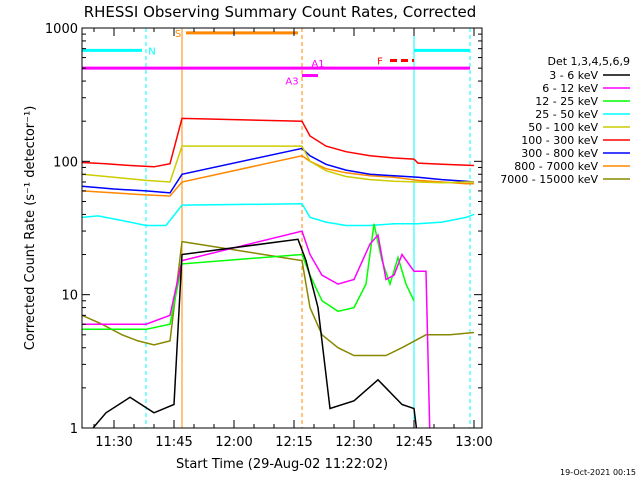 The height and width of the screenshot is (480, 640). I want to click on legend-label-7000-15000-kev: 7000 - 15000 keV, so click(549, 179).